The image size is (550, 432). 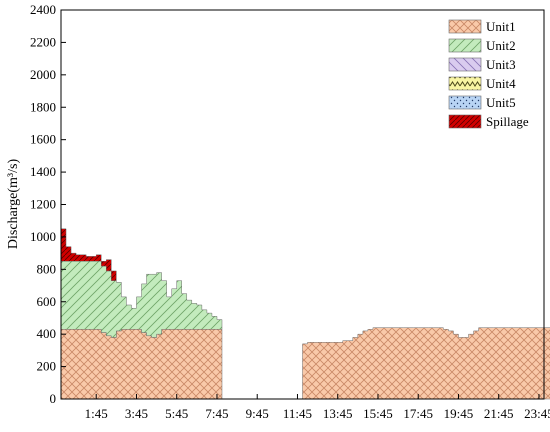 What do you see at coordinates (43, 74) in the screenshot?
I see `y-tick-label: 2000` at bounding box center [43, 74].